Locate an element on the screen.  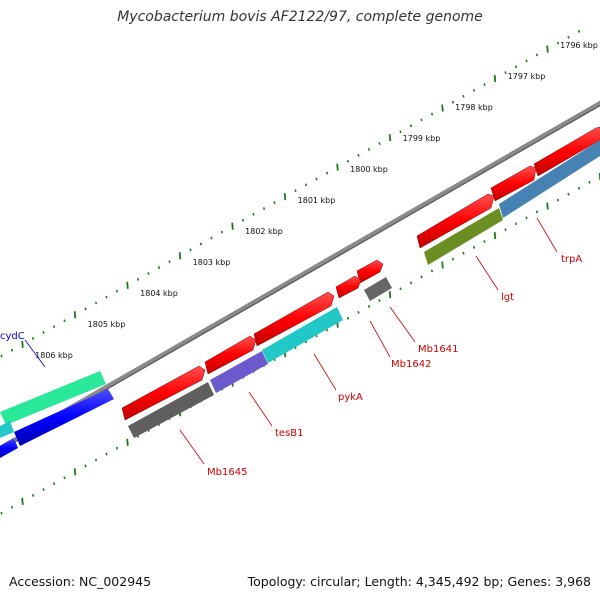
cds-Mb1642-forward is located at coordinates (348, 287).